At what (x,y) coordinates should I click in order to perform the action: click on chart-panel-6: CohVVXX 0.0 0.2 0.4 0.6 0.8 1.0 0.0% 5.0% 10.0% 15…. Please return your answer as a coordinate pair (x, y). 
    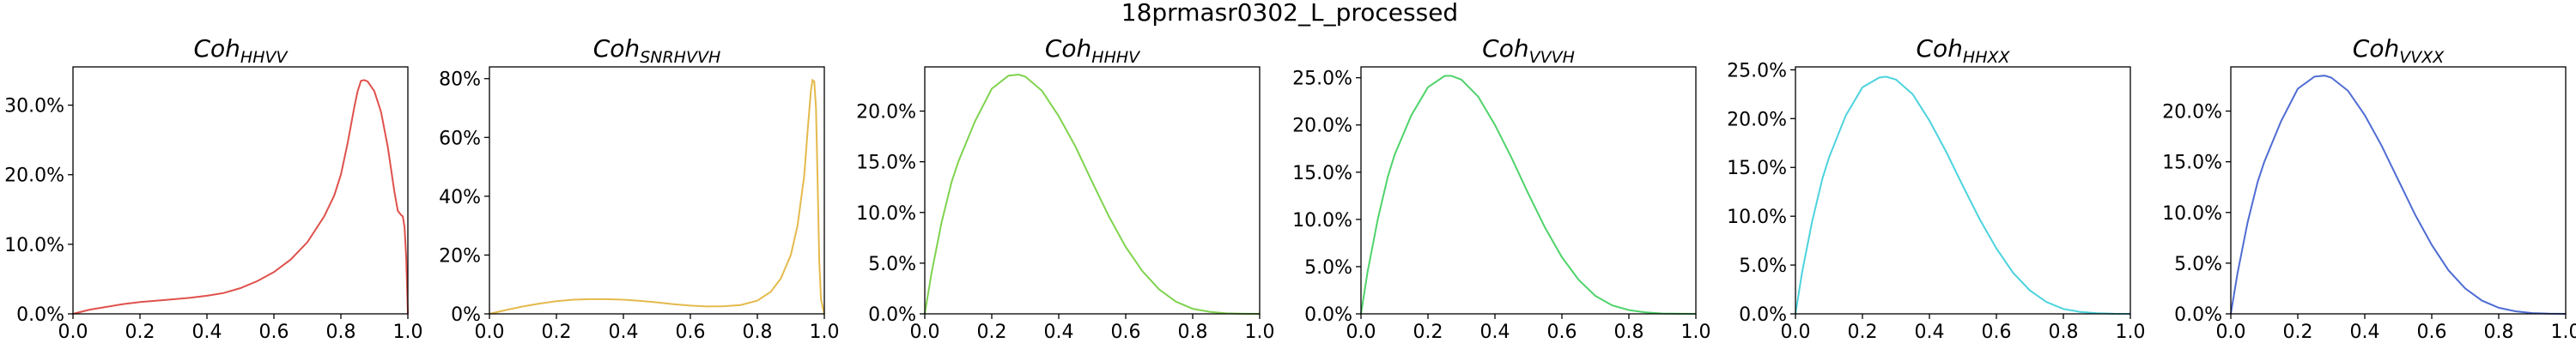
    Looking at the image, I should click on (2369, 189).